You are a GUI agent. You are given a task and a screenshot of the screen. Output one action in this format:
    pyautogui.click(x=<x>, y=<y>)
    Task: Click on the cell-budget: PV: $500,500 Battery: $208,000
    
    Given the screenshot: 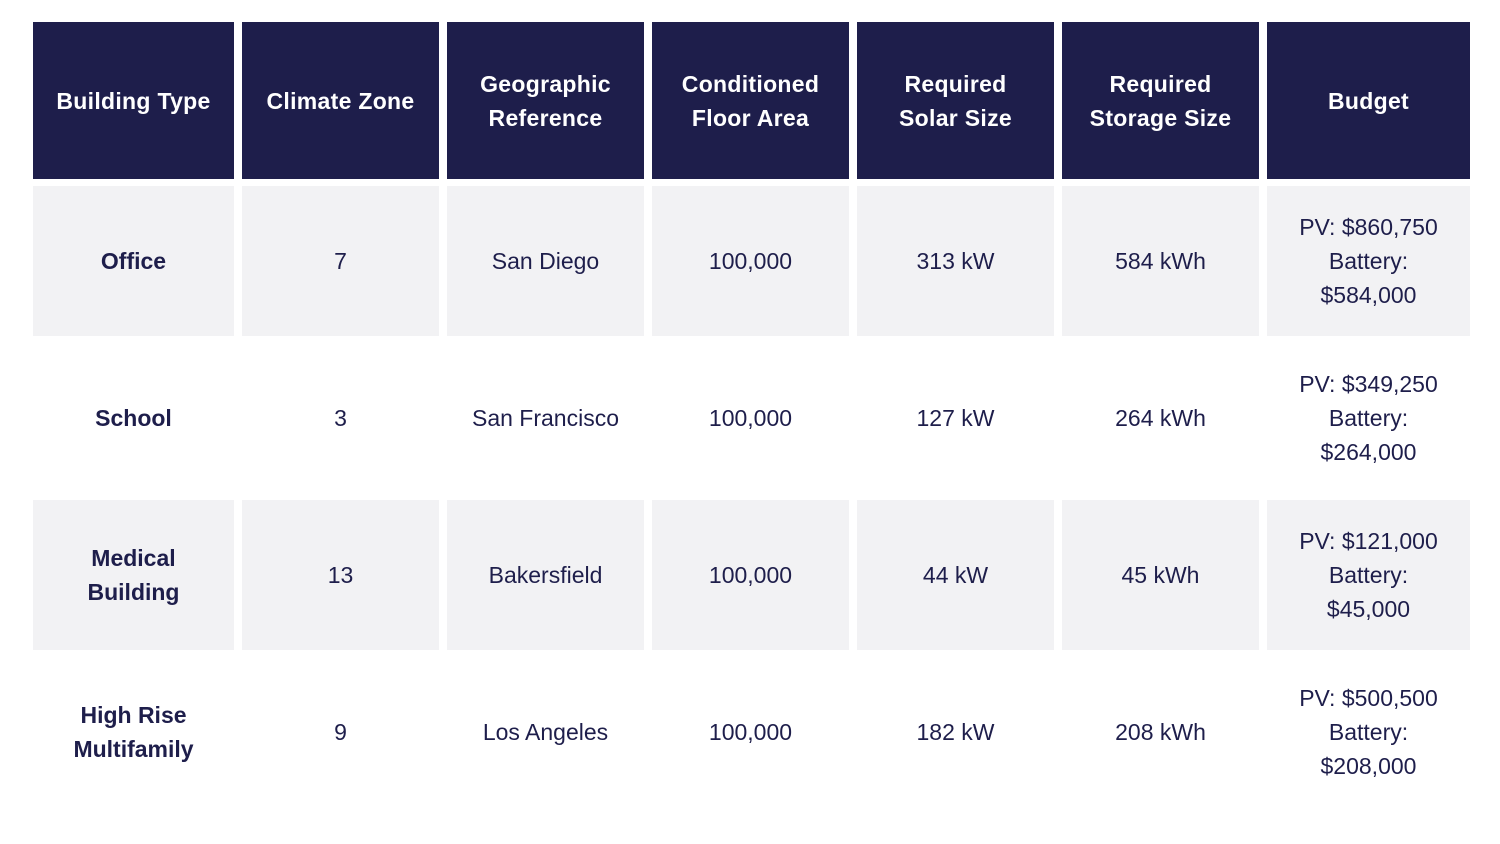 What is the action you would take?
    pyautogui.click(x=1368, y=732)
    